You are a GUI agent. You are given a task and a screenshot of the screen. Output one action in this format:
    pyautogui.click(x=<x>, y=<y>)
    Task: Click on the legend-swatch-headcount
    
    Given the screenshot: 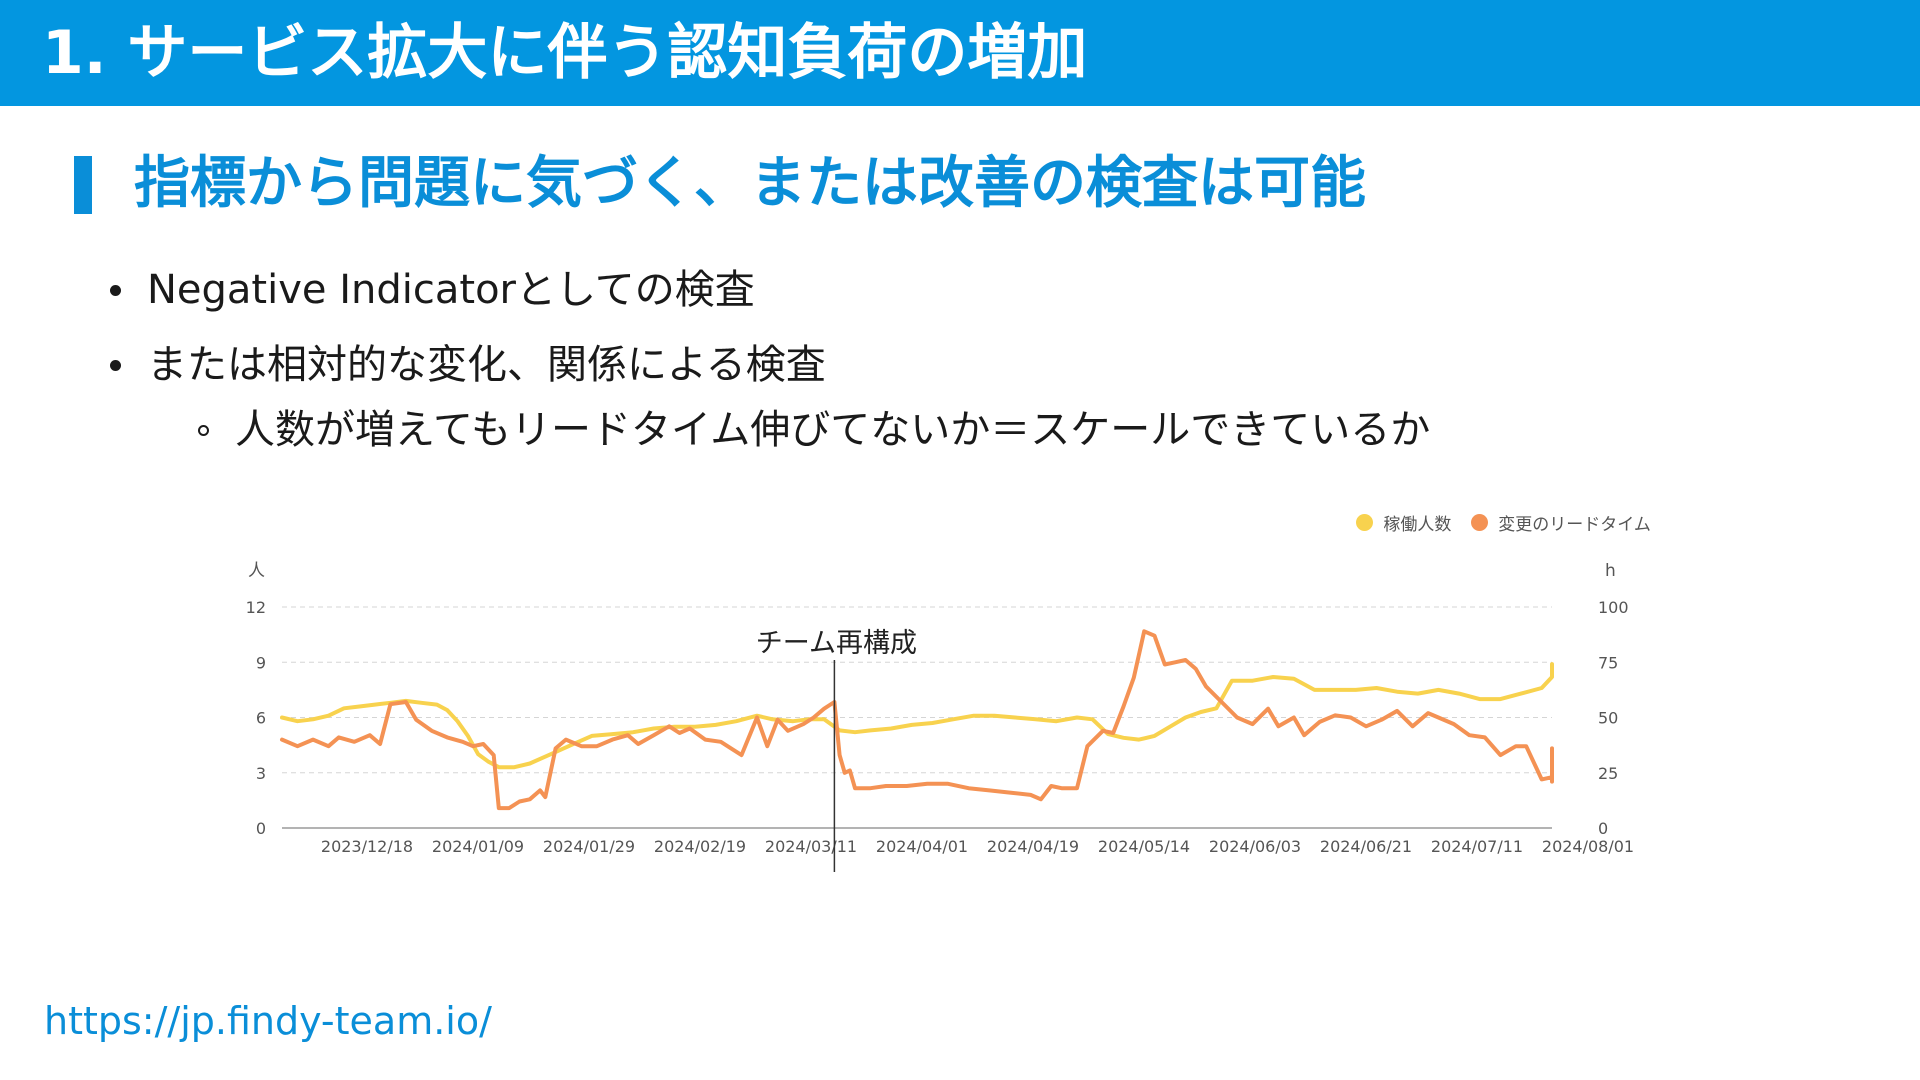 What is the action you would take?
    pyautogui.click(x=1364, y=522)
    